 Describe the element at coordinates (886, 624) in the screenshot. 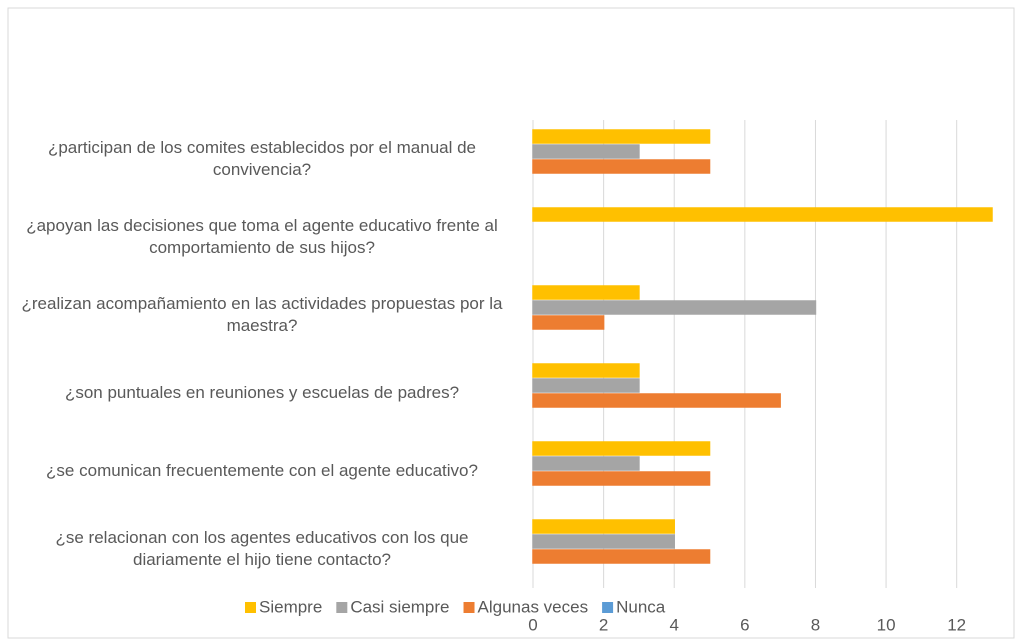

I see `x-tick-label: 10` at that location.